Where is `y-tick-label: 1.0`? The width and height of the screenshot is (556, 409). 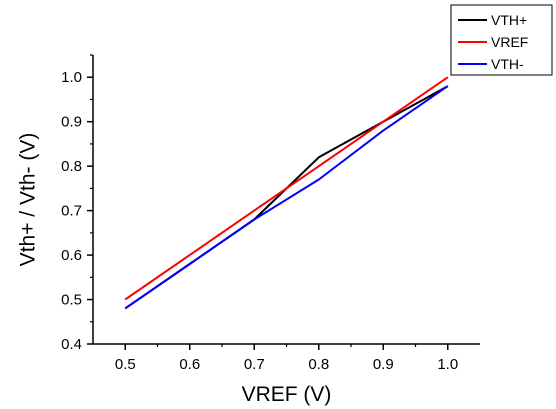 y-tick-label: 1.0 is located at coordinates (71, 77).